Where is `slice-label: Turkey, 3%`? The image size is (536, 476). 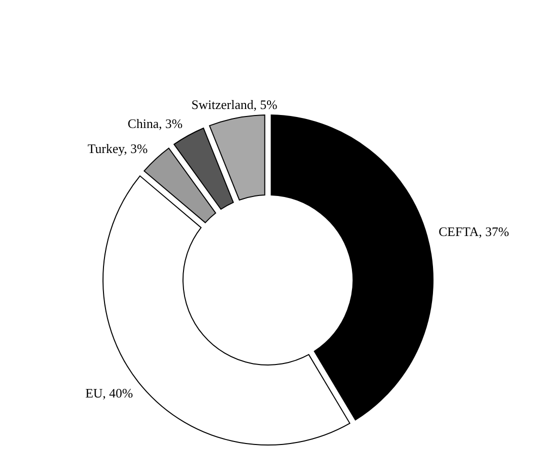 slice-label: Turkey, 3% is located at coordinates (118, 148).